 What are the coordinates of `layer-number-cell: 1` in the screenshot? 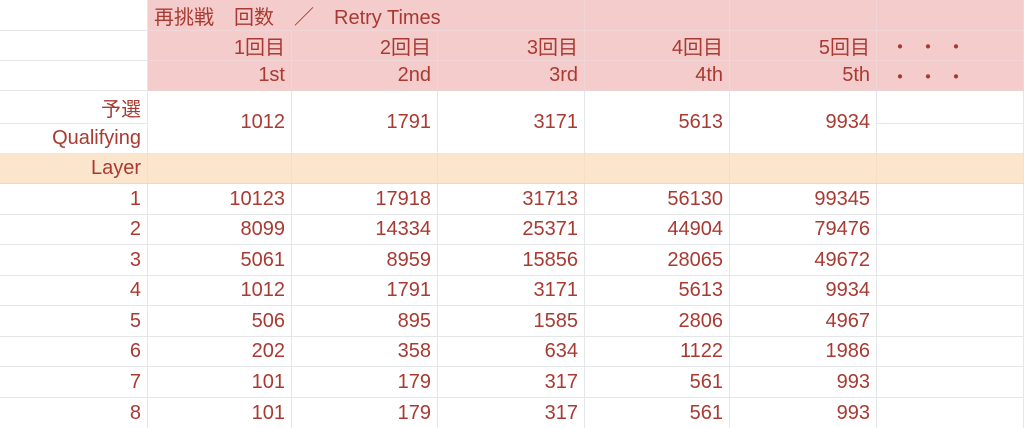 It's located at (74, 199).